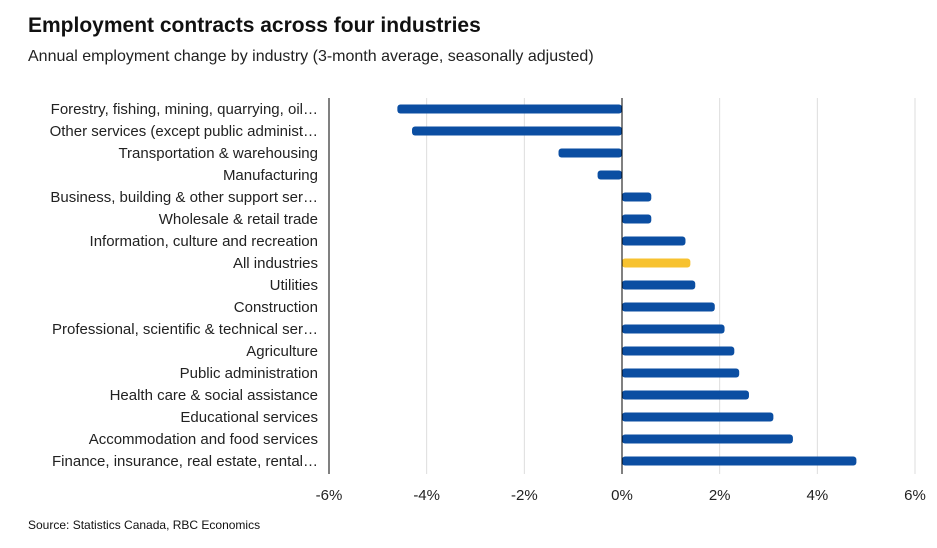 The image size is (937, 548). Describe the element at coordinates (214, 395) in the screenshot. I see `category-label-13: Health care & social assistance` at that location.